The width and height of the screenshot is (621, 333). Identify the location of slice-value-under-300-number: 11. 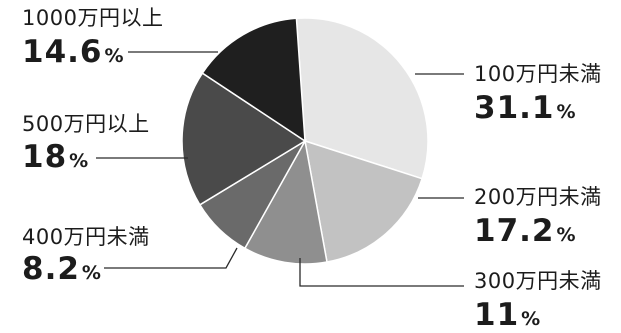
(497, 315).